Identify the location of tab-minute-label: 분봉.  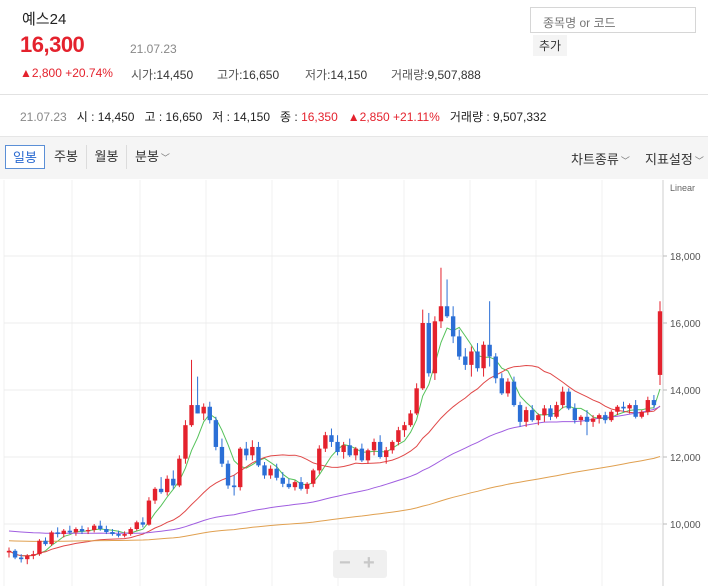
(147, 156).